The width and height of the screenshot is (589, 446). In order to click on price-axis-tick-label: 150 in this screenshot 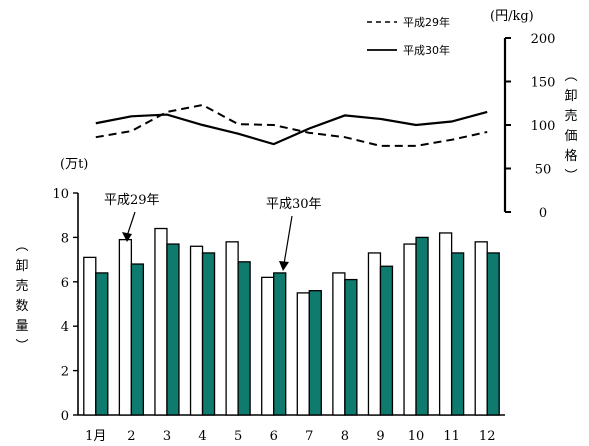, I will do `click(543, 83)`.